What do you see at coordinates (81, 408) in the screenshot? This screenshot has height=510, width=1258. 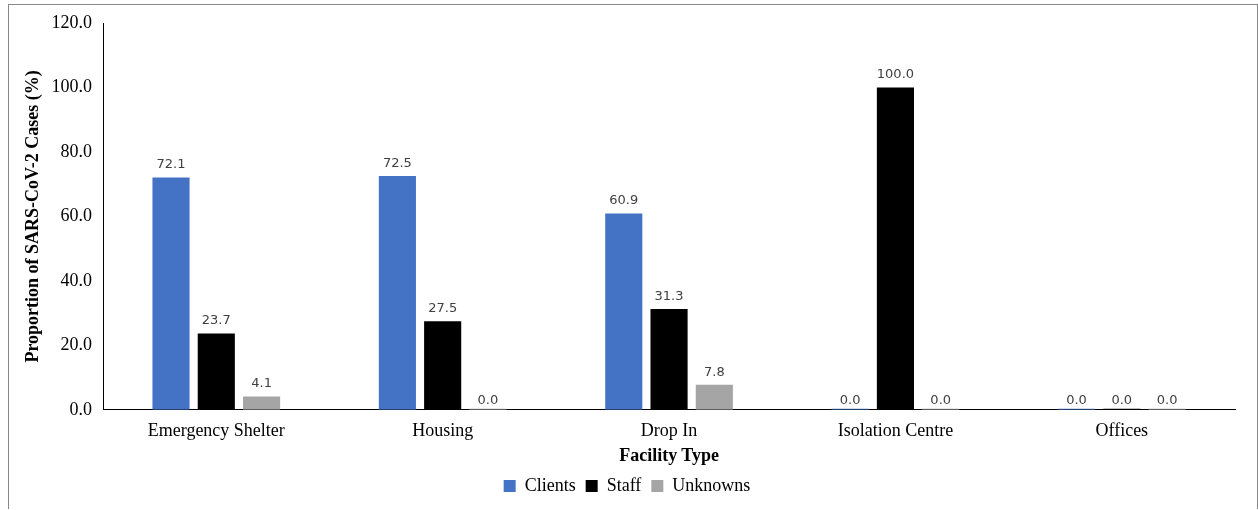 I see `y-tick-label: 0.0` at bounding box center [81, 408].